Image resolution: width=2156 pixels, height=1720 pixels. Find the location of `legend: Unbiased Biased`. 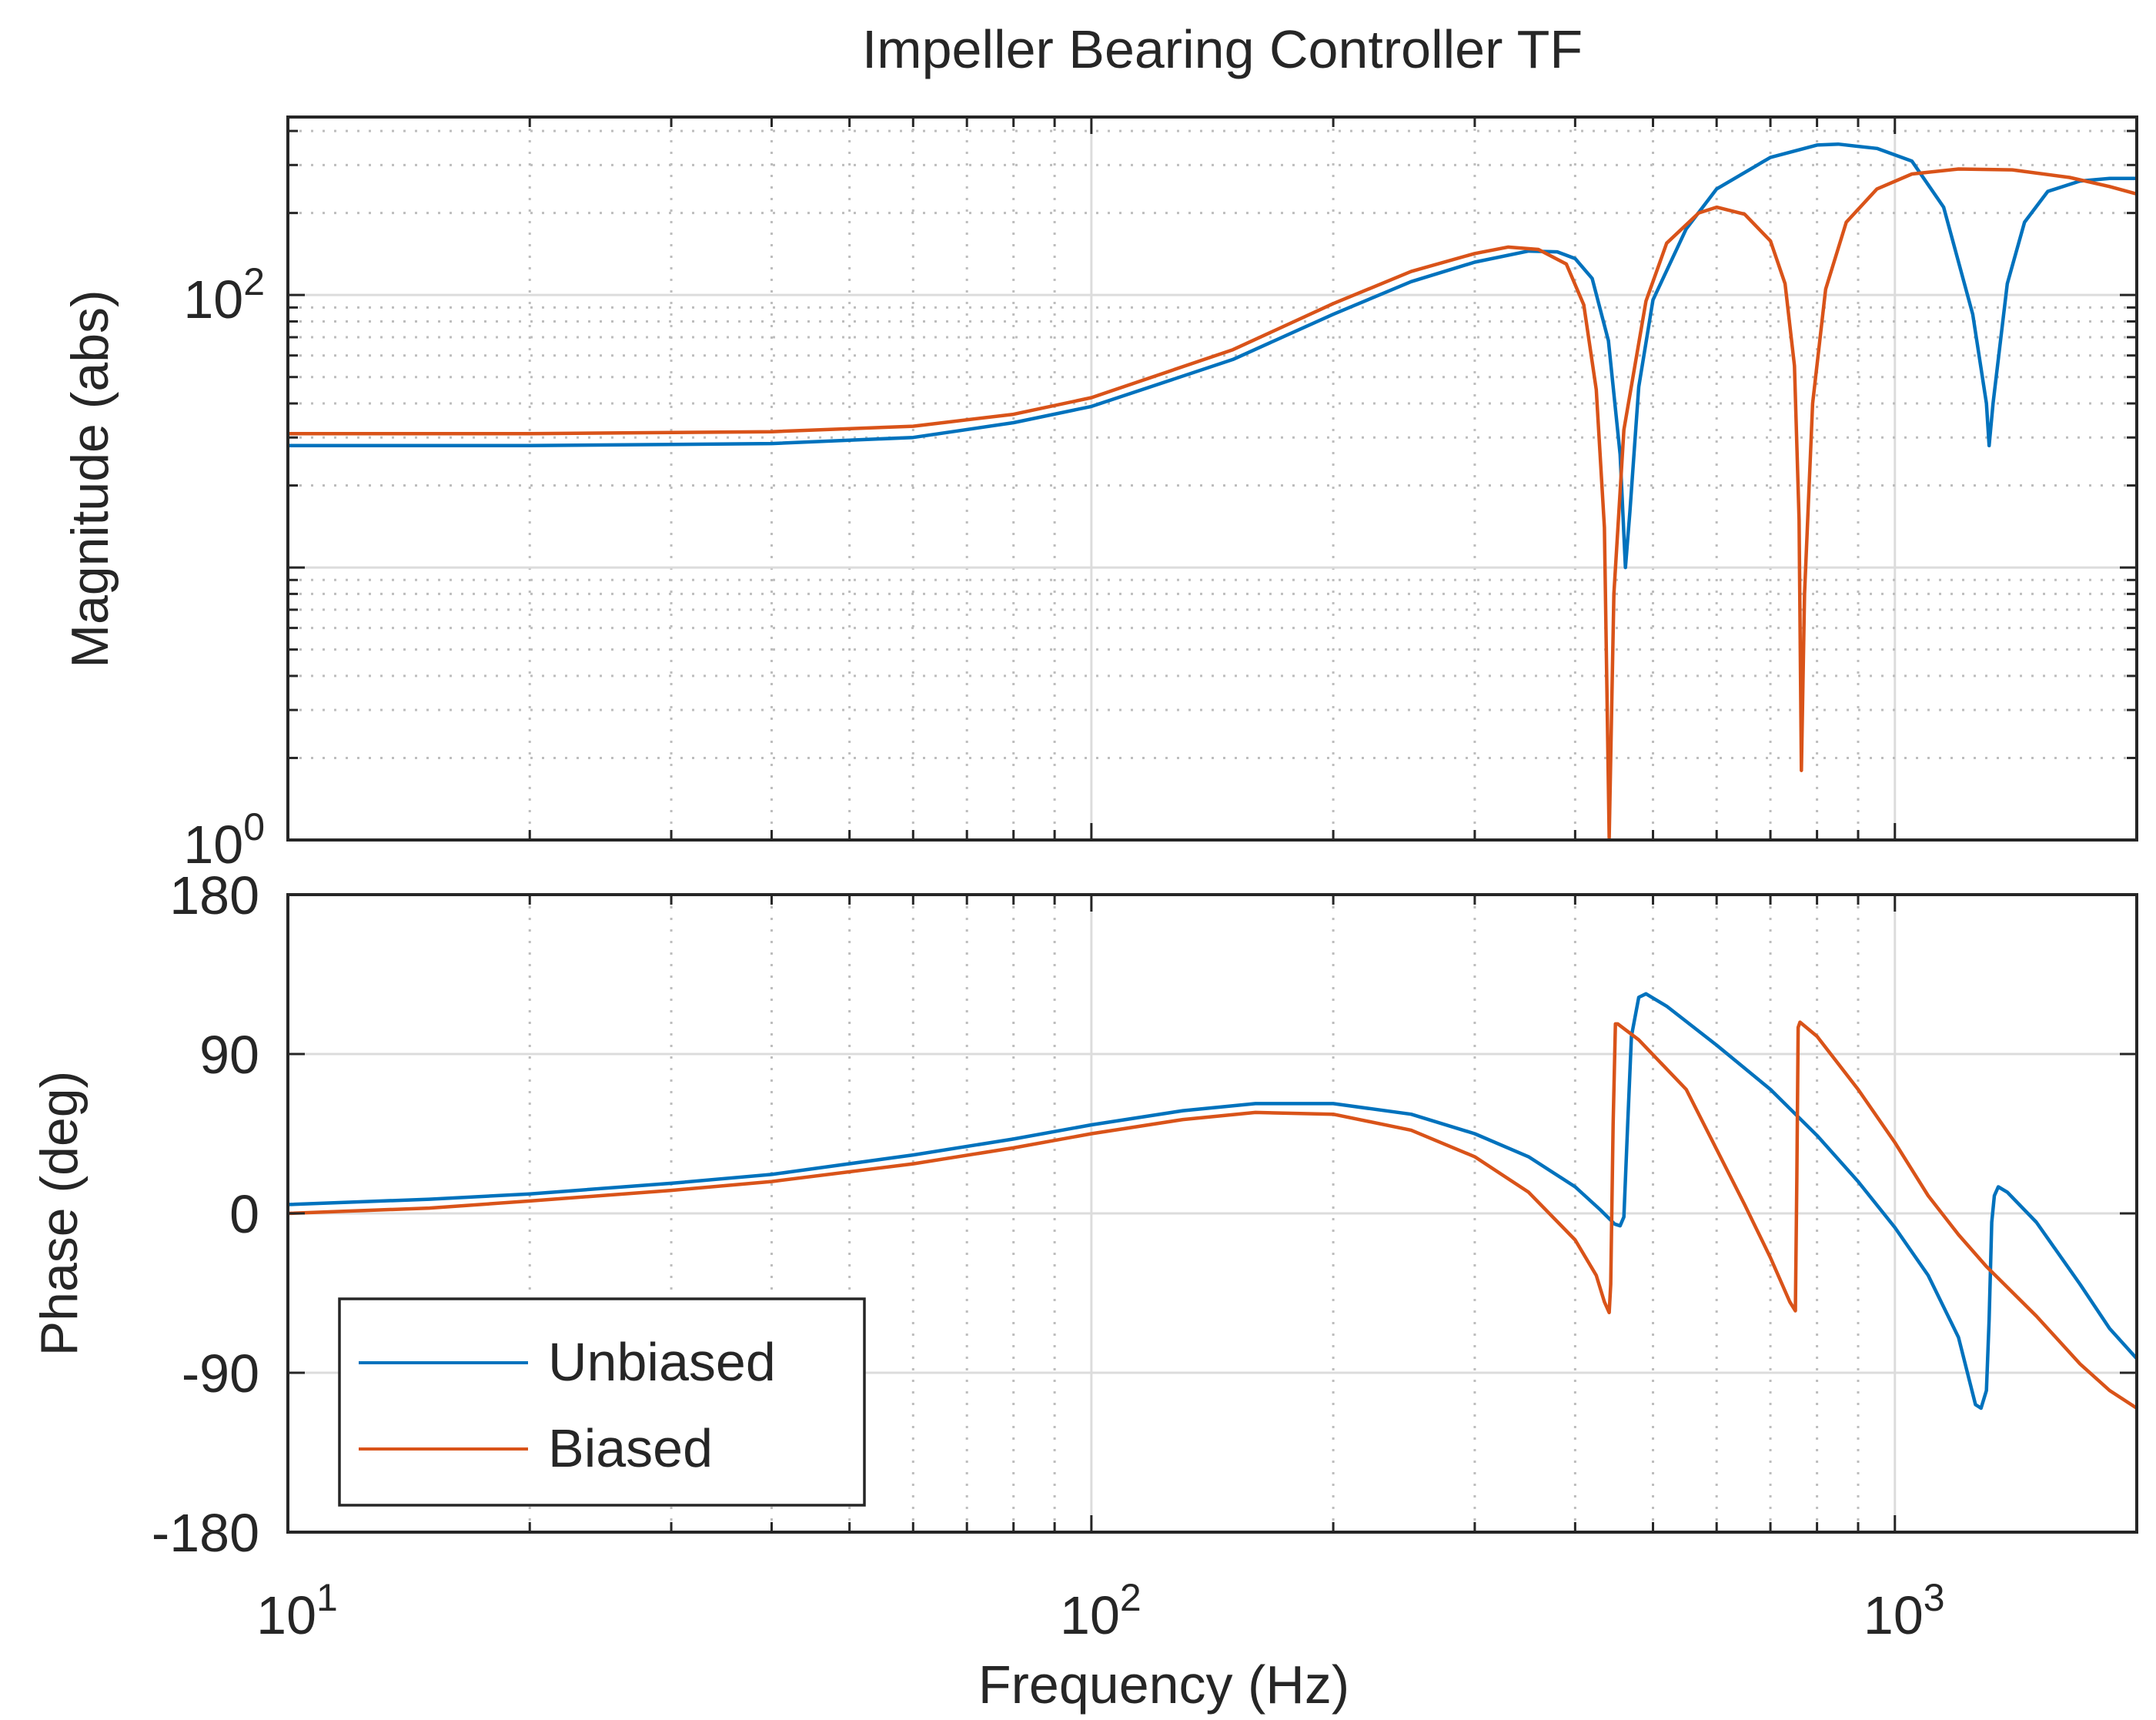

legend: Unbiased Biased is located at coordinates (602, 1402).